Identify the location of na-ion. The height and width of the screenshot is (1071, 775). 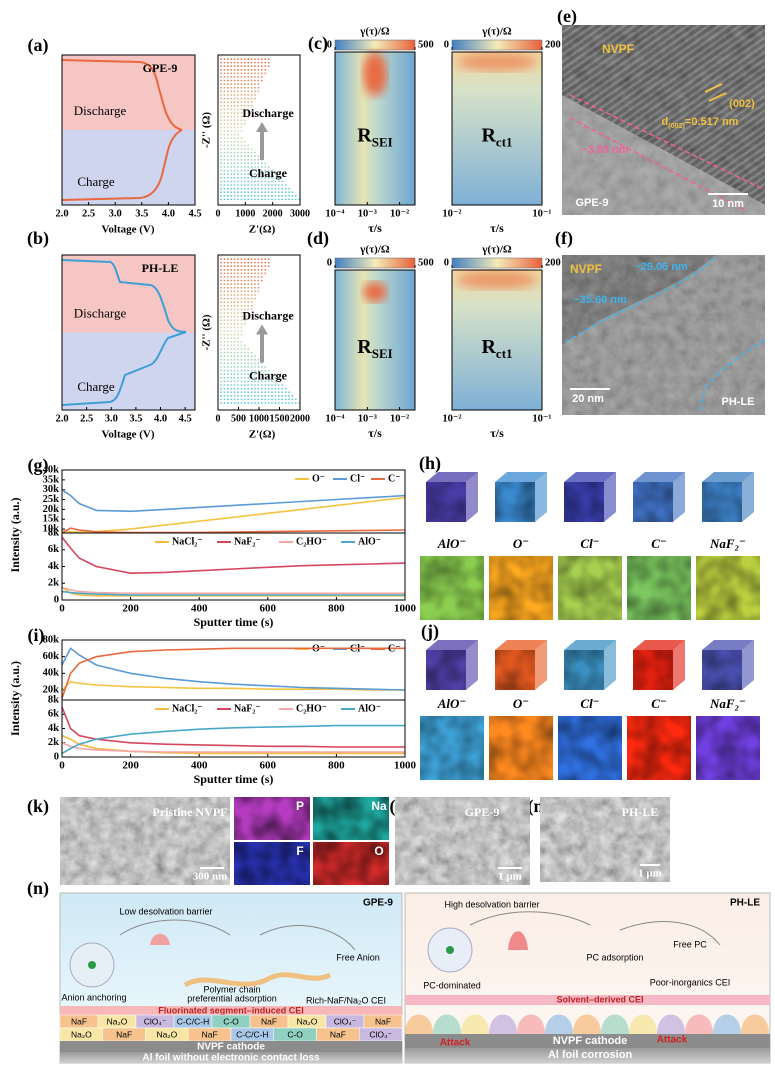
(450, 950).